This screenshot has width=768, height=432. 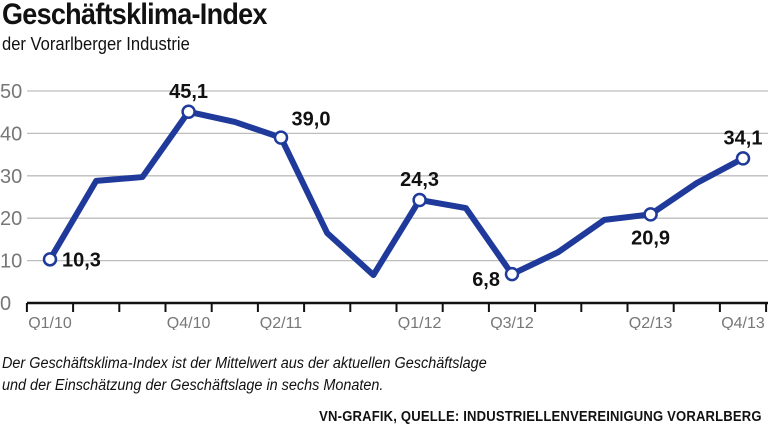 I want to click on y-tick-label: 20, so click(x=11, y=219).